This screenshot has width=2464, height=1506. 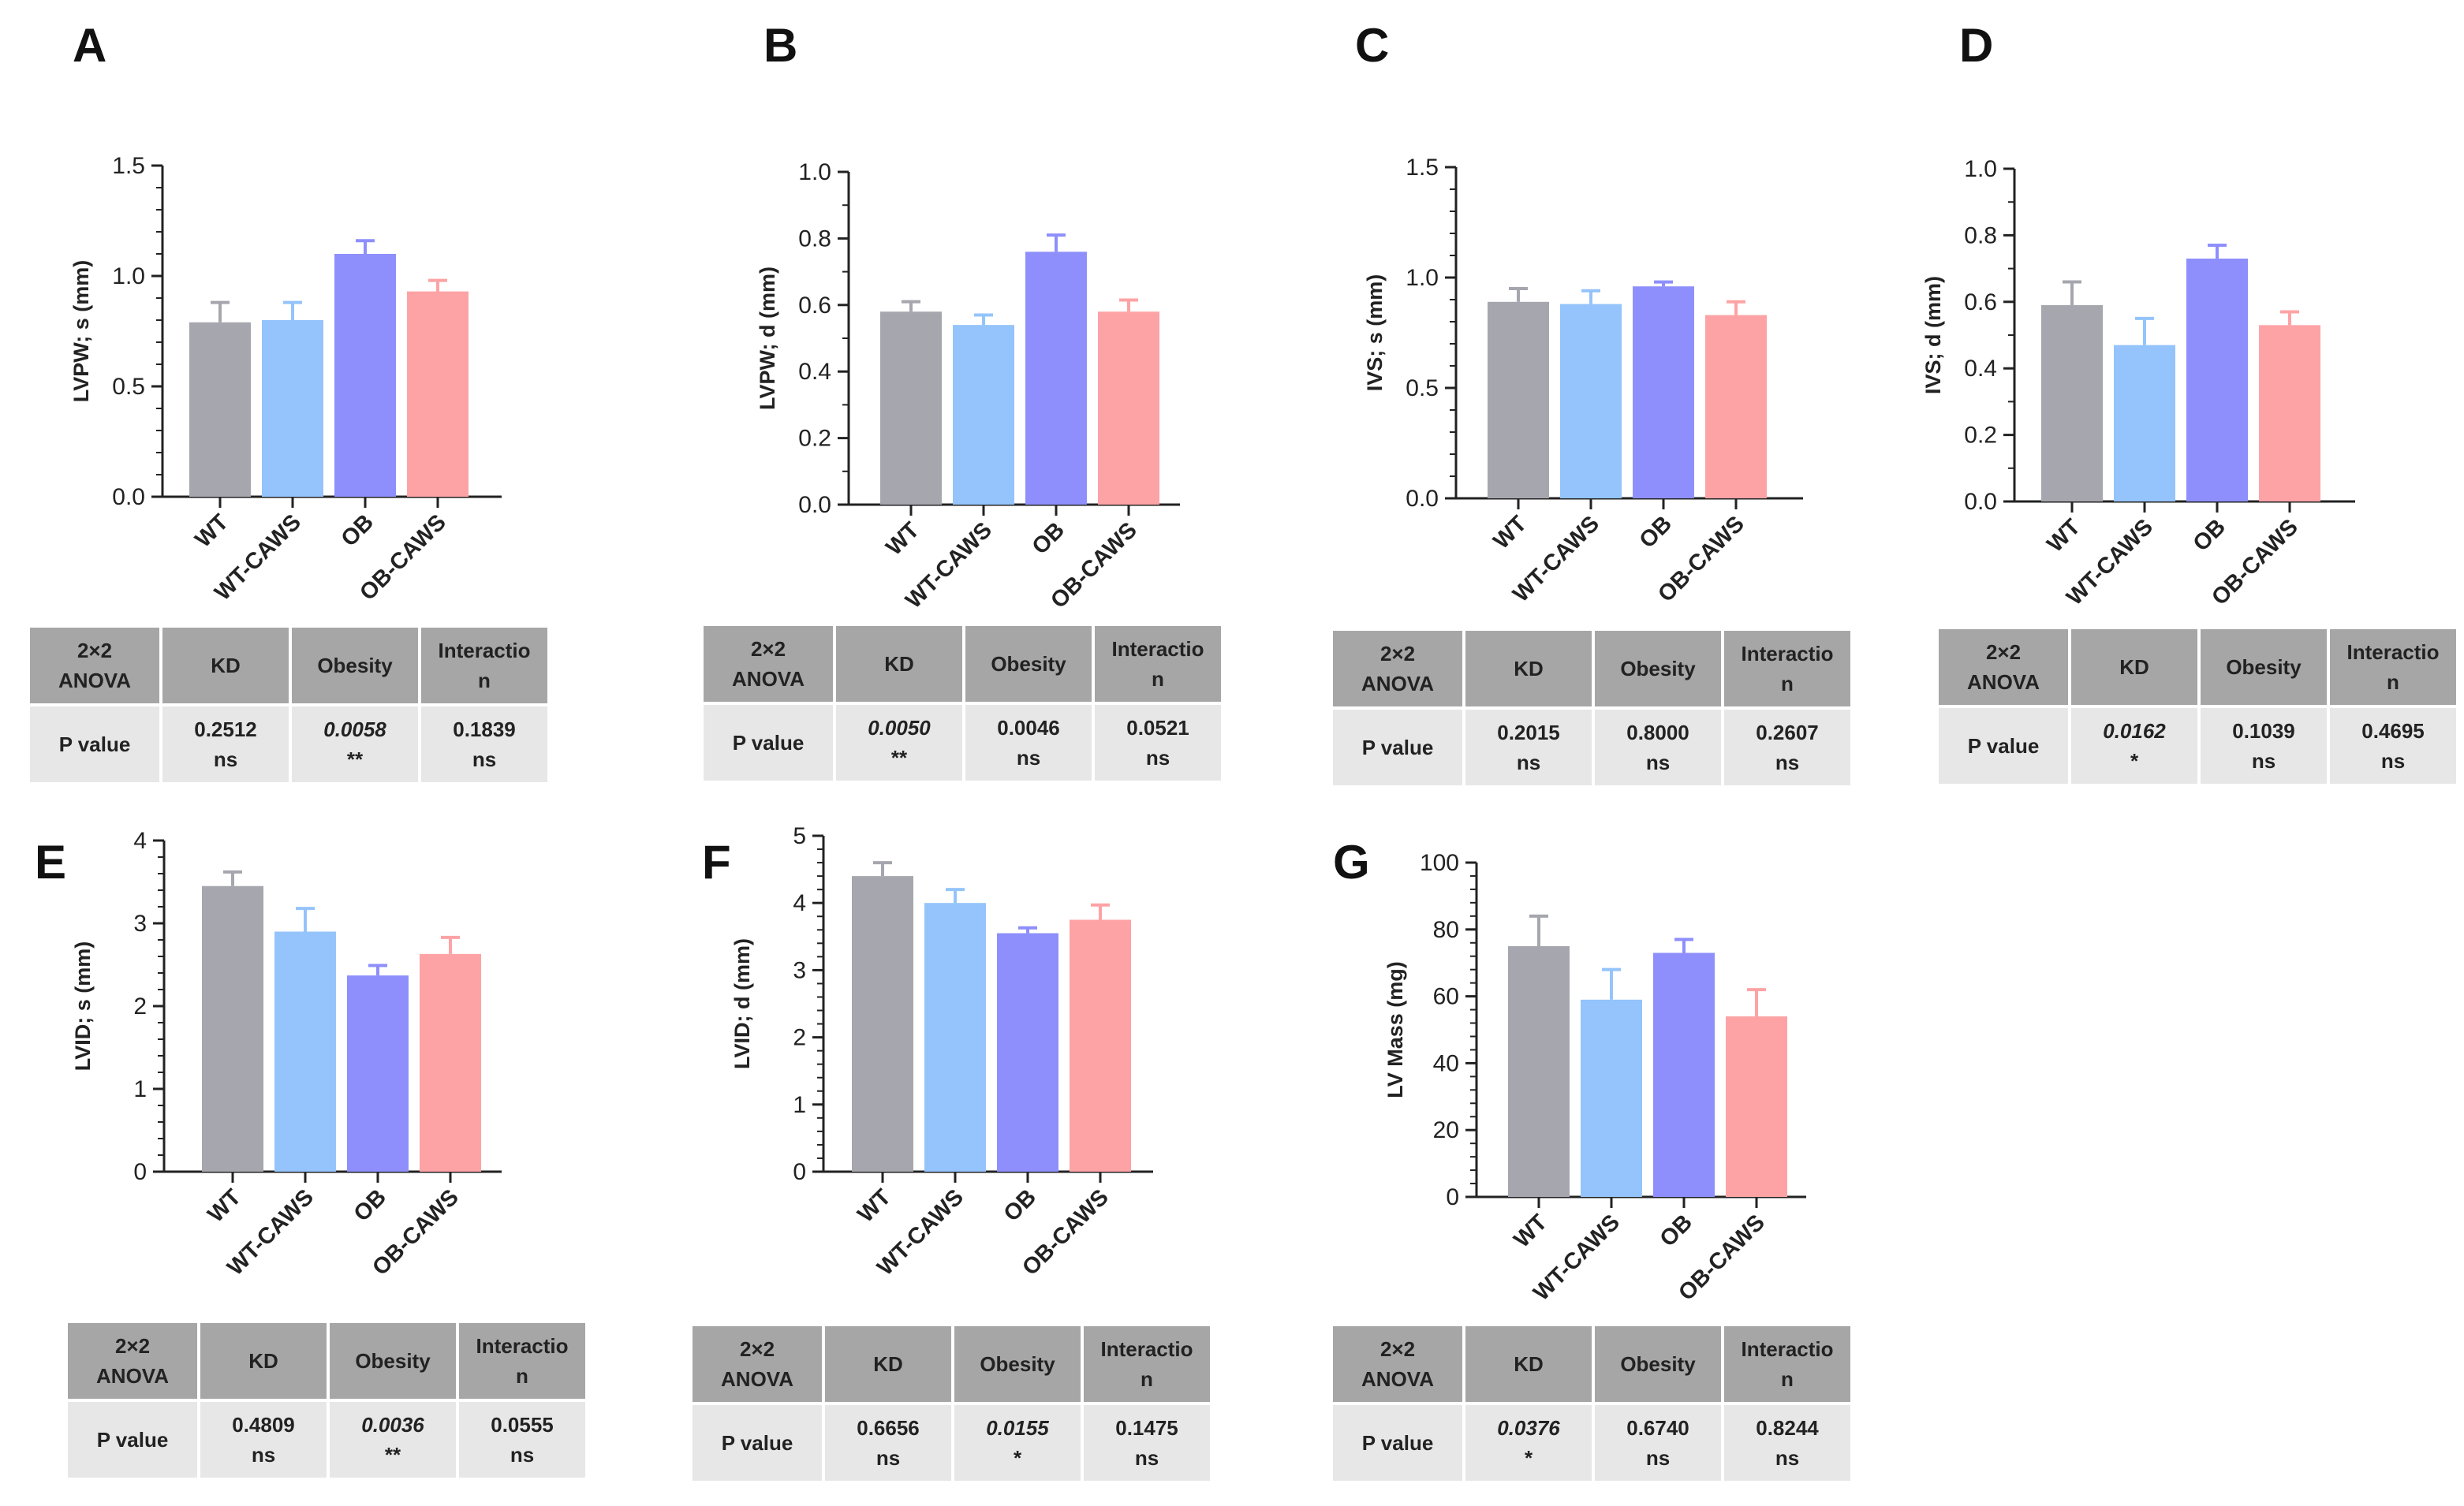 I want to click on pvalue-cell: 0.6656 ns, so click(x=888, y=1443).